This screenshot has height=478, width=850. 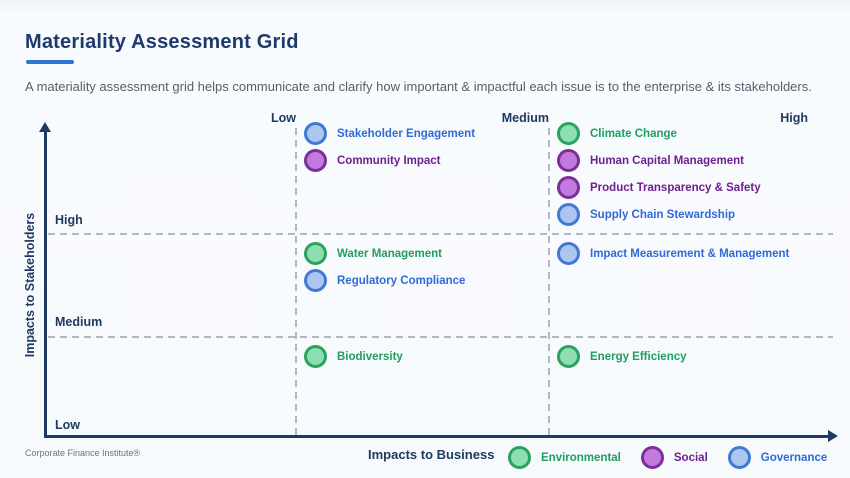 What do you see at coordinates (283, 118) in the screenshot?
I see `x-tick-low: Low` at bounding box center [283, 118].